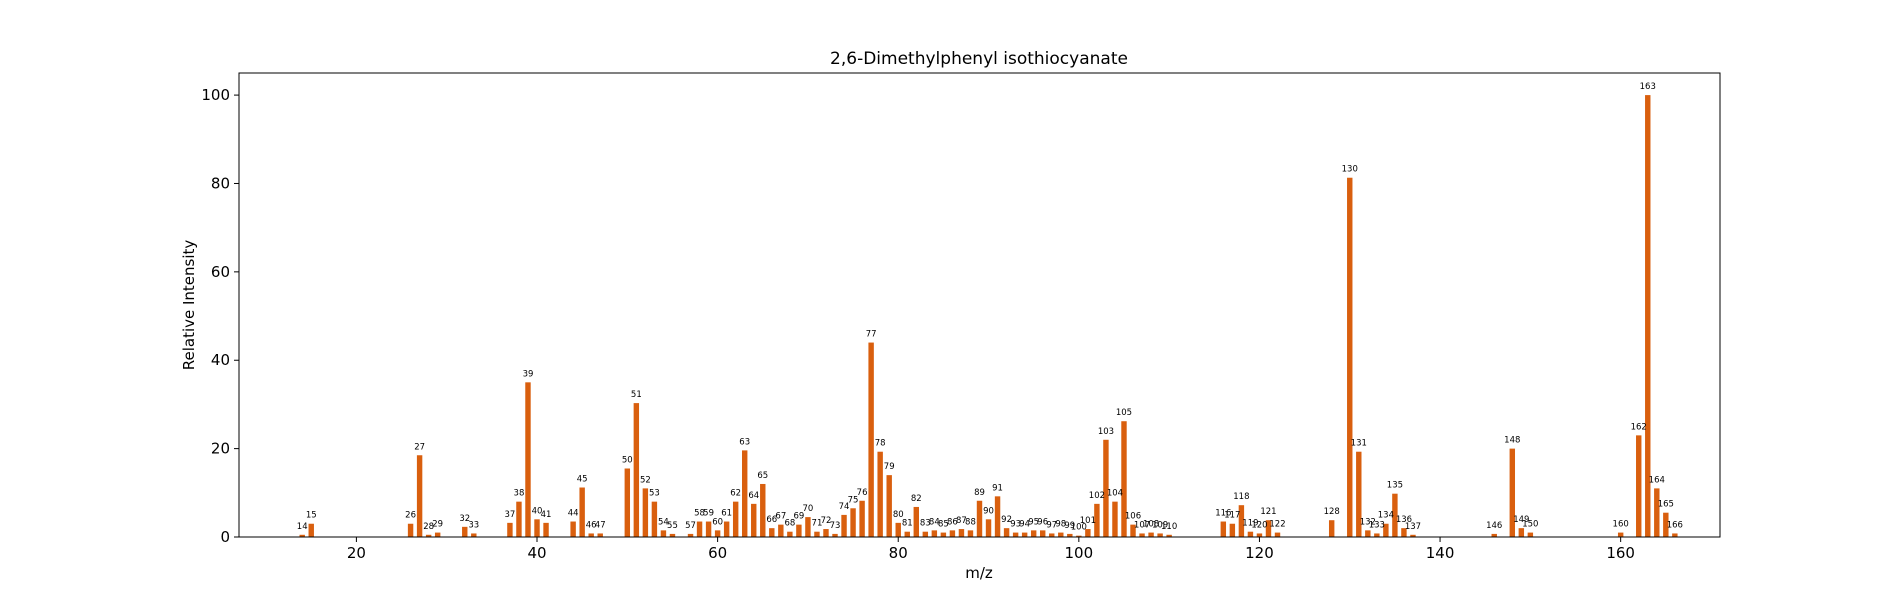  What do you see at coordinates (654, 494) in the screenshot?
I see `peak-label-53: 53` at bounding box center [654, 494].